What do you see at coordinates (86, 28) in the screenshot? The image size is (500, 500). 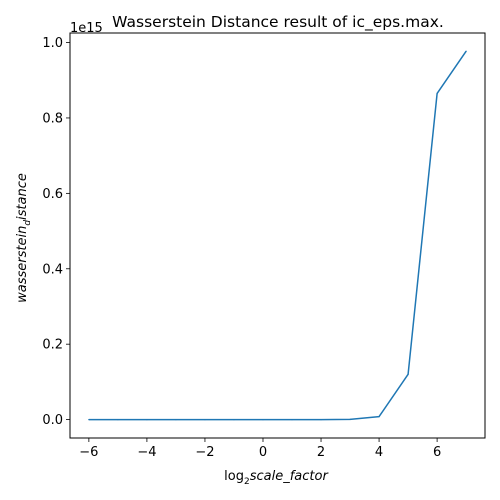 I see `y-offset-label: 1e15` at bounding box center [86, 28].